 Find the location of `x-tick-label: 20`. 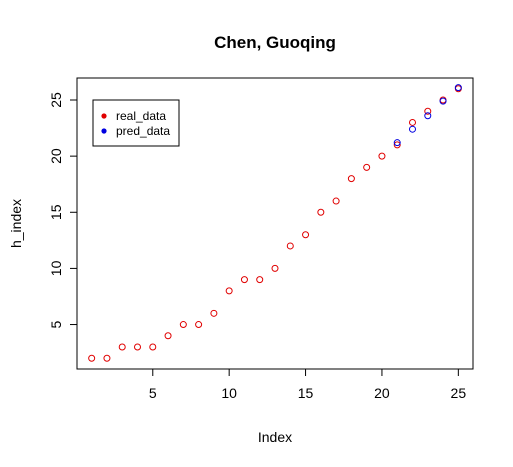

x-tick-label: 20 is located at coordinates (382, 393).